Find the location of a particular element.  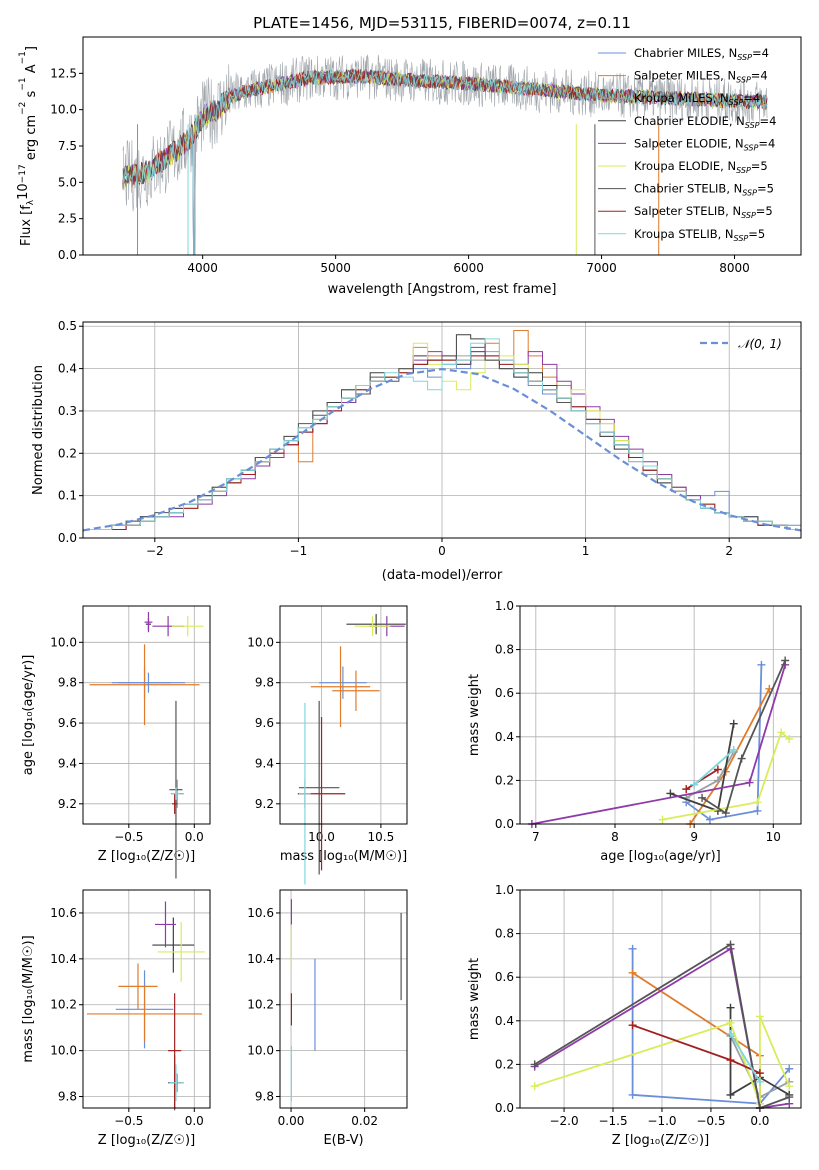

y-axis-label: mass [log₁₀(M/M☉)] is located at coordinates (28, 998).